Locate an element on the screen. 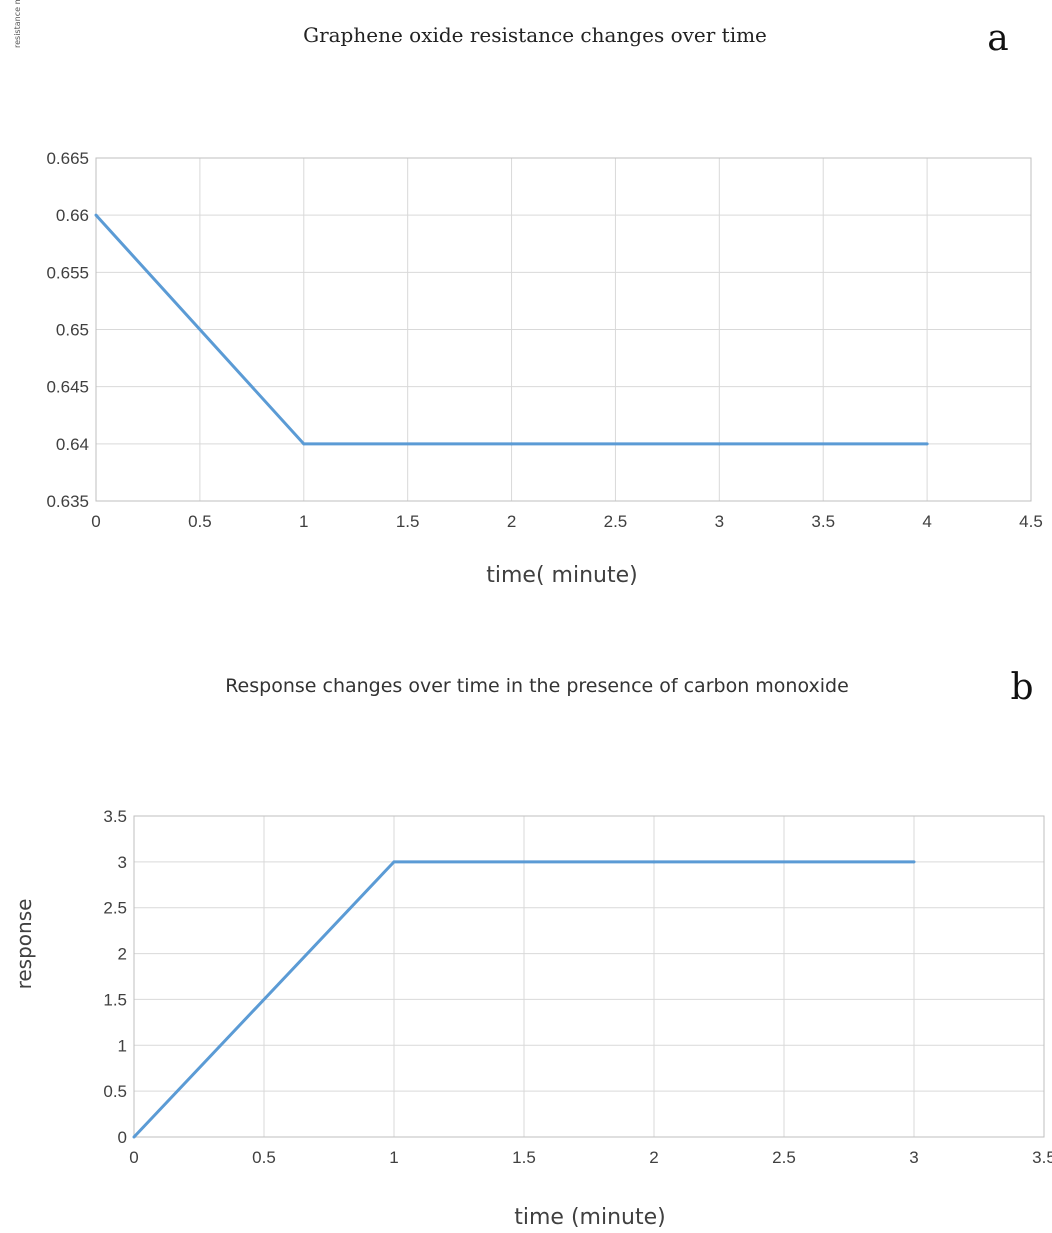 This screenshot has height=1233, width=1052. chart-a-y-tick-1: 0.64 is located at coordinates (72, 444).